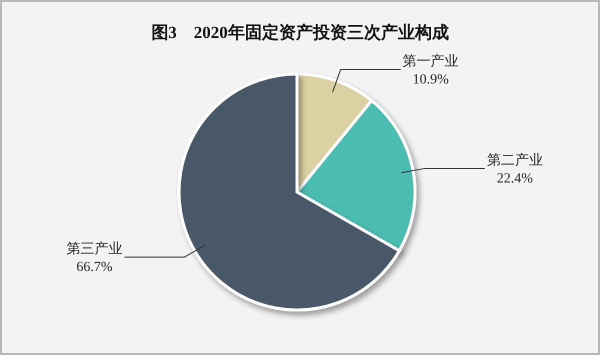  Describe the element at coordinates (94, 249) in the screenshot. I see `slice-label: 第三产业` at that location.